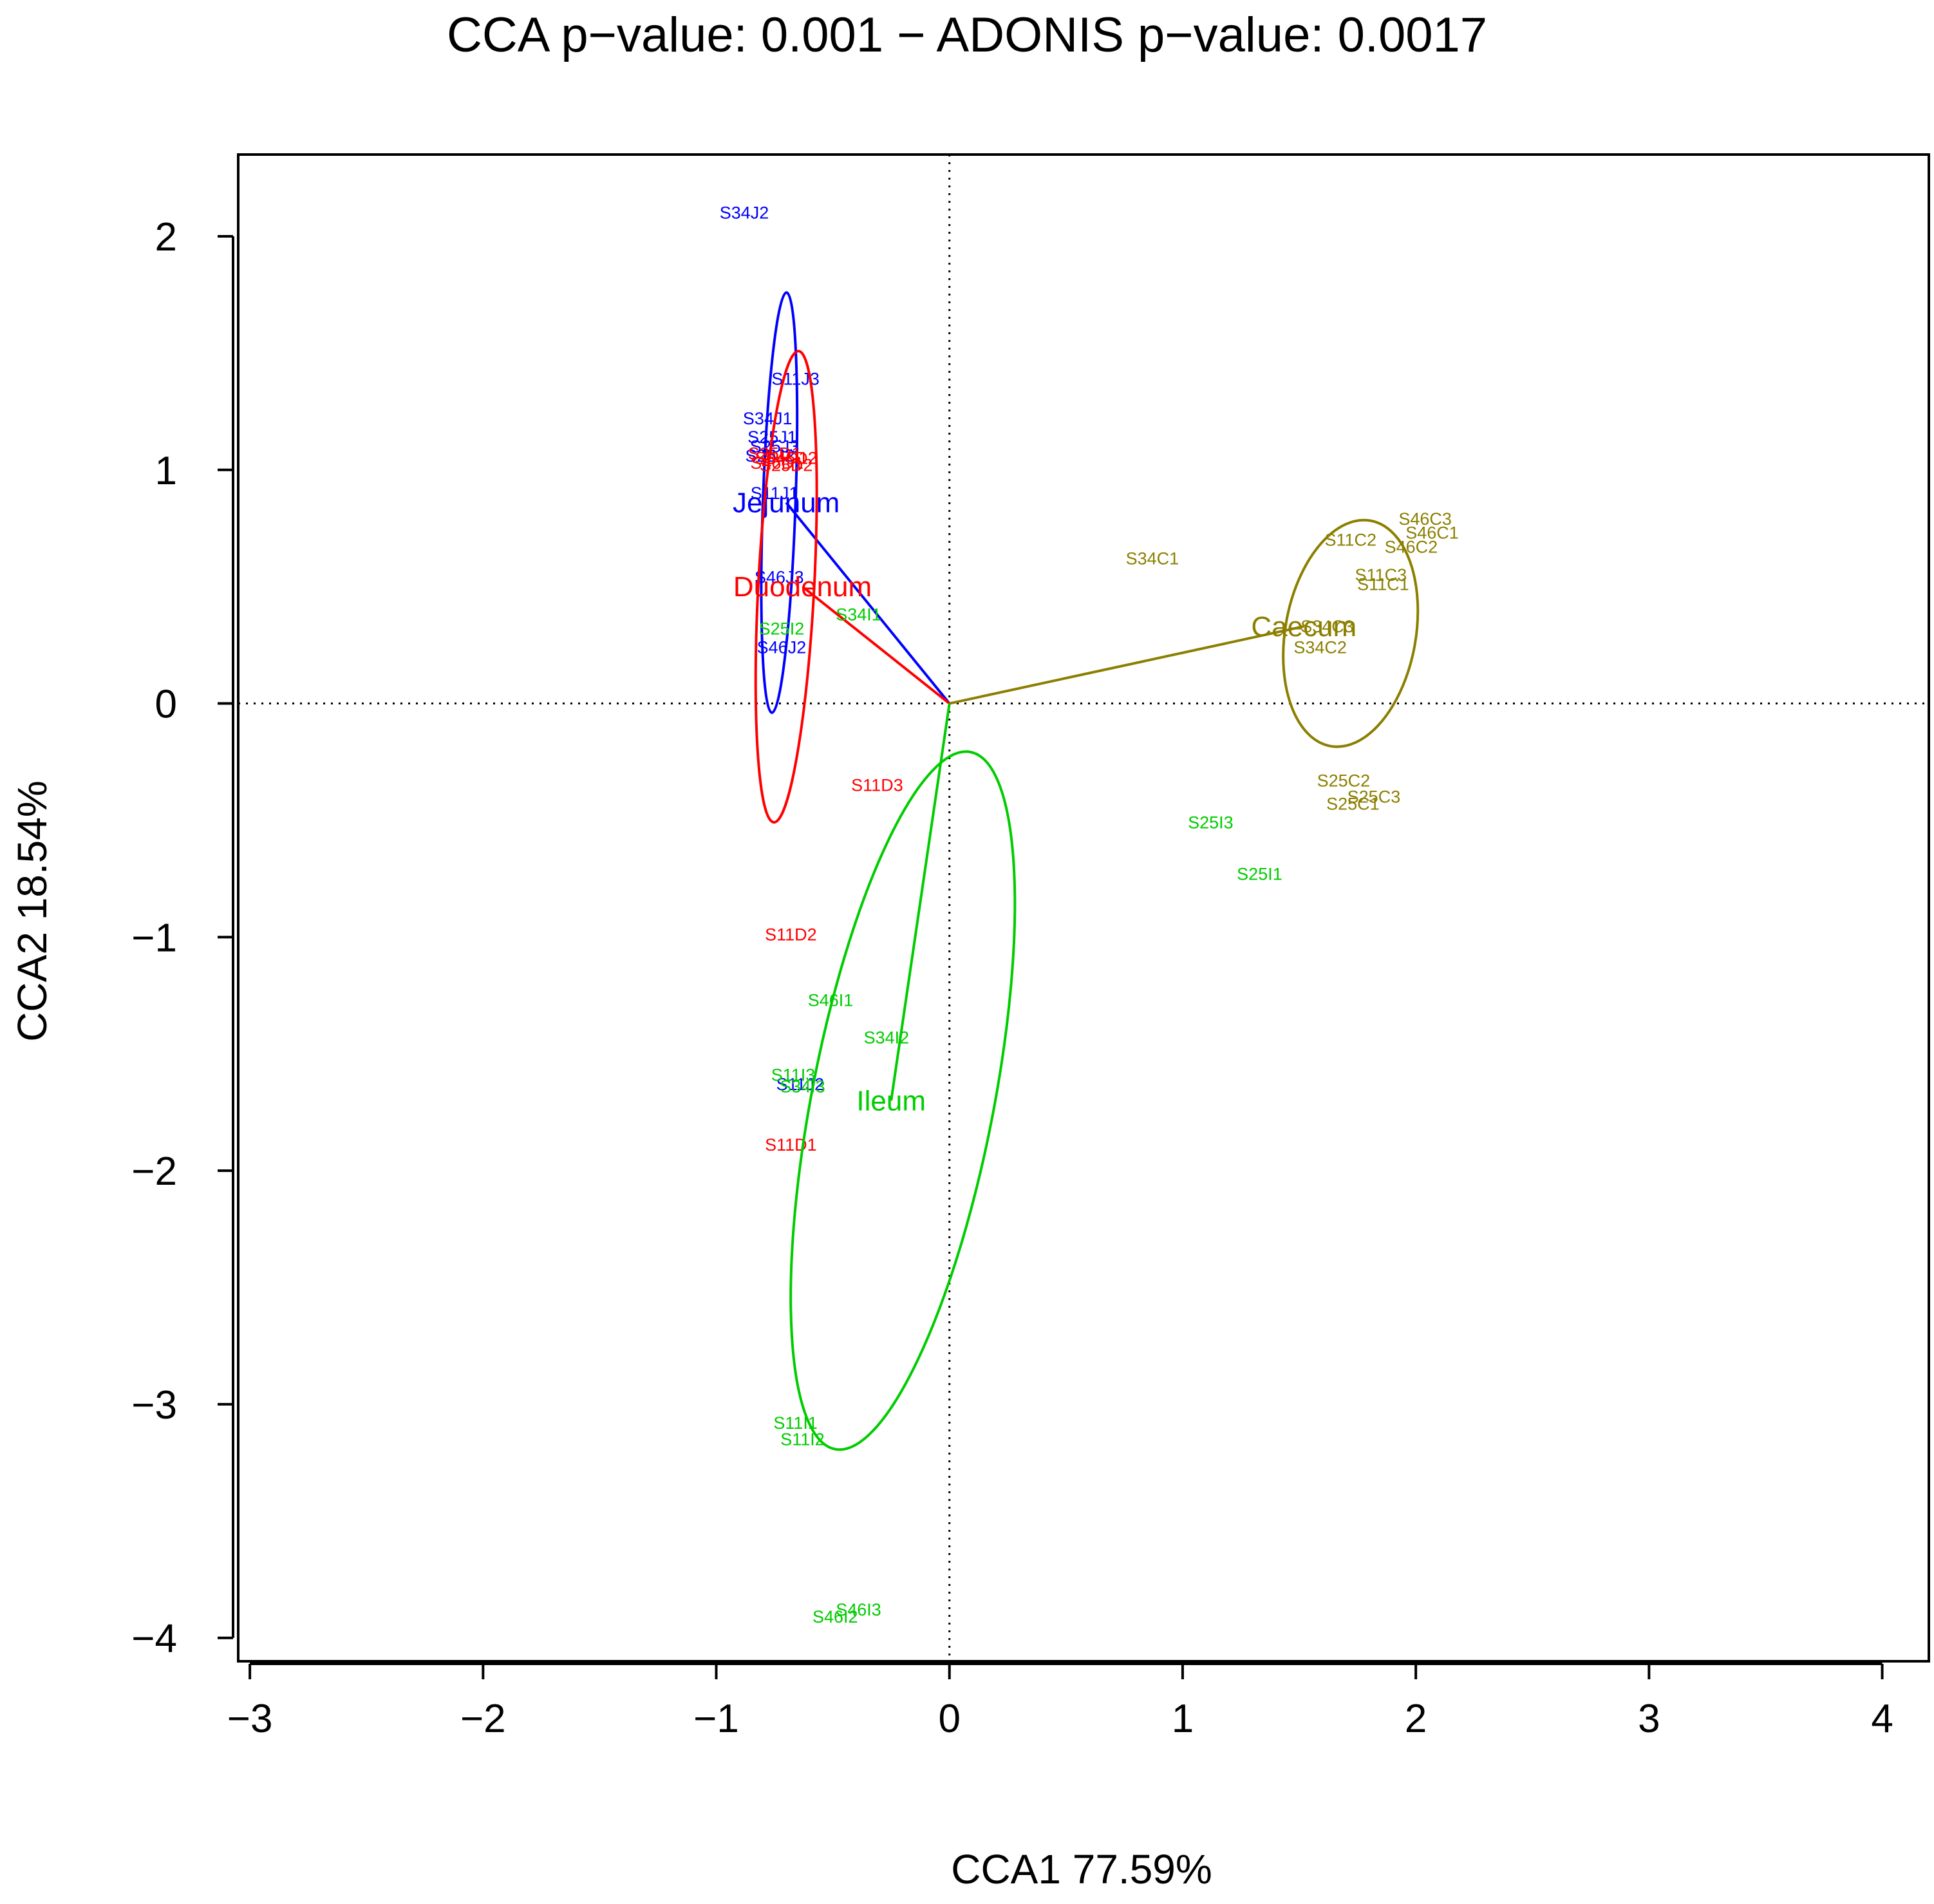 This screenshot has height=1904, width=1934. Describe the element at coordinates (1416, 1719) in the screenshot. I see `x-tick-label: 2` at that location.